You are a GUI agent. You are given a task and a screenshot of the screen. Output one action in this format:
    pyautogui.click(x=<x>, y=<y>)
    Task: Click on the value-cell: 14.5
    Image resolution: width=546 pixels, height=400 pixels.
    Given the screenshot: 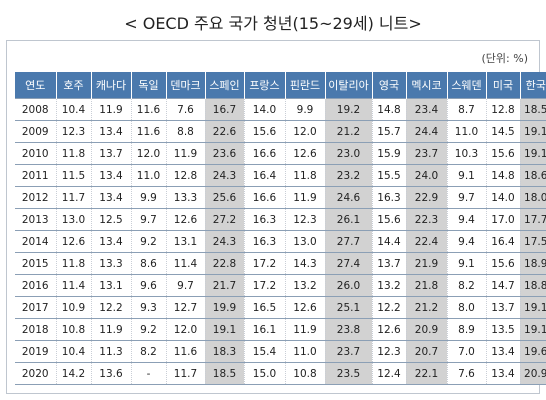 What is the action you would take?
    pyautogui.click(x=503, y=131)
    